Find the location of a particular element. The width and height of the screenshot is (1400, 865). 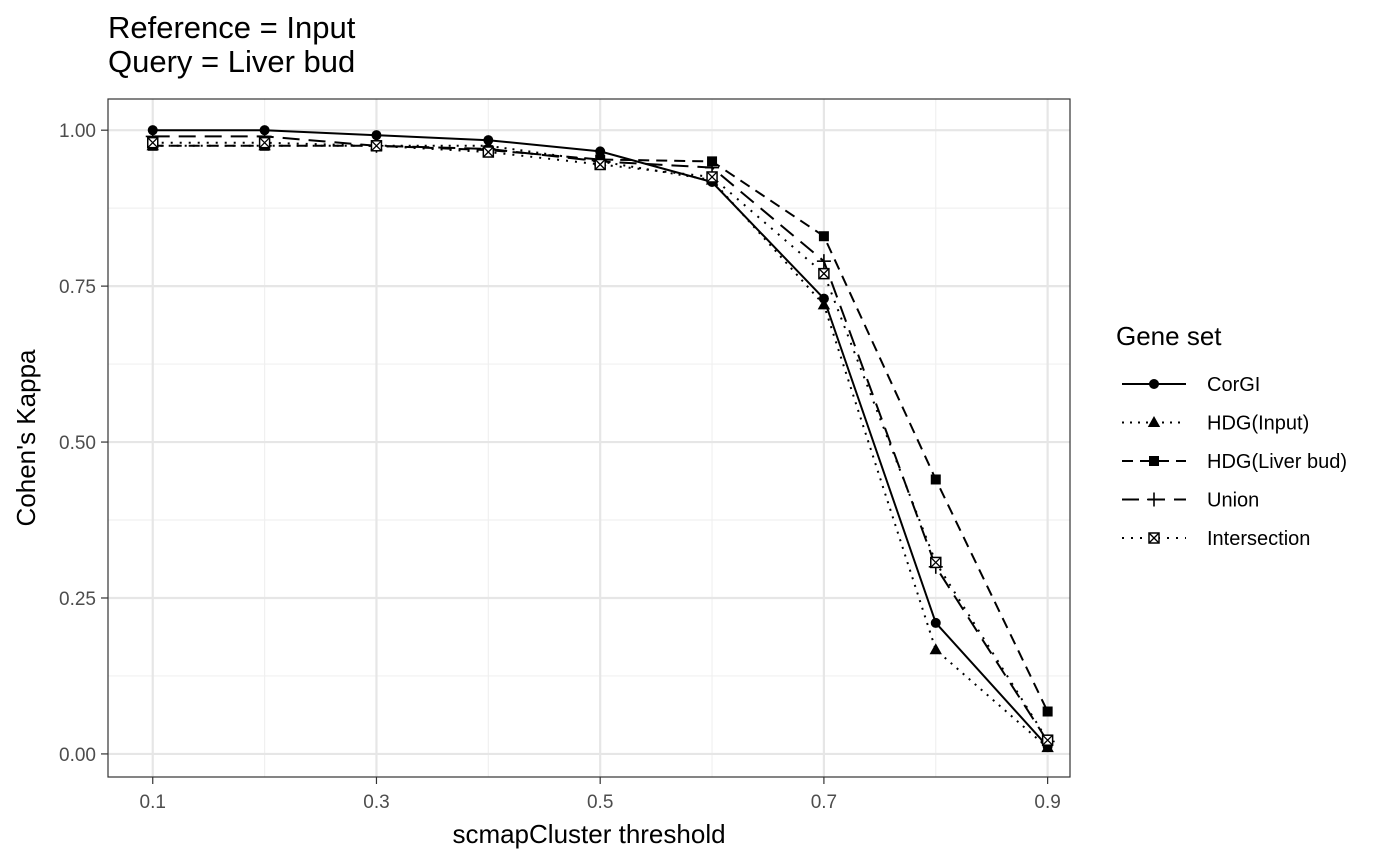

x-tick-label: 0.3 is located at coordinates (376, 802).